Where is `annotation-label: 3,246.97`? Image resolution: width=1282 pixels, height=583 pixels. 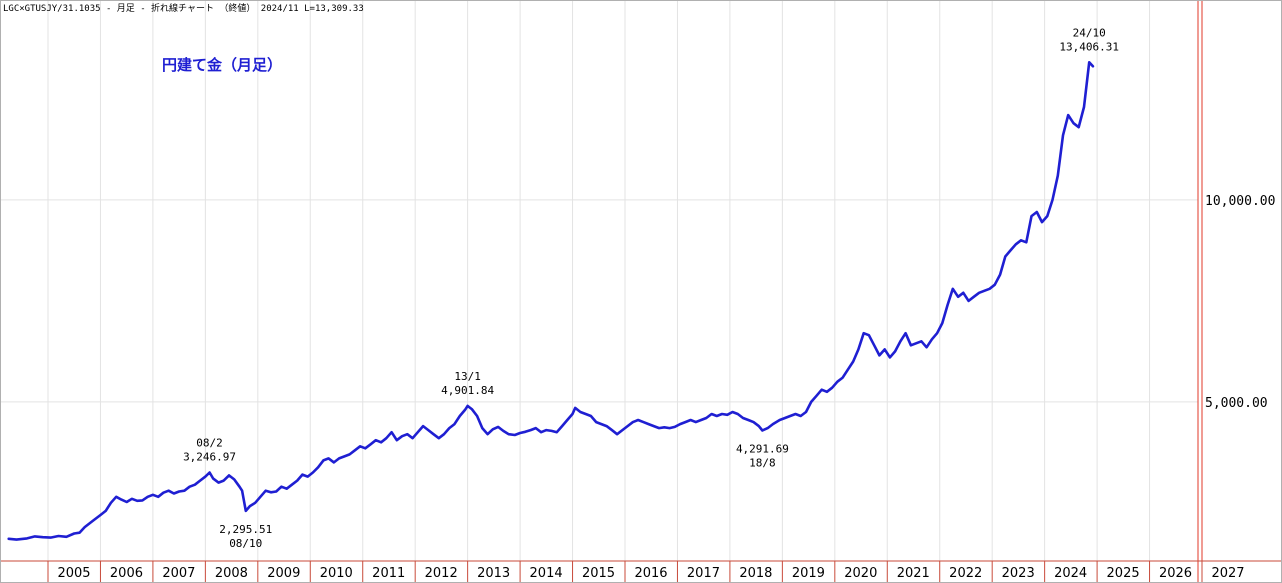
annotation-label: 3,246.97 is located at coordinates (209, 457).